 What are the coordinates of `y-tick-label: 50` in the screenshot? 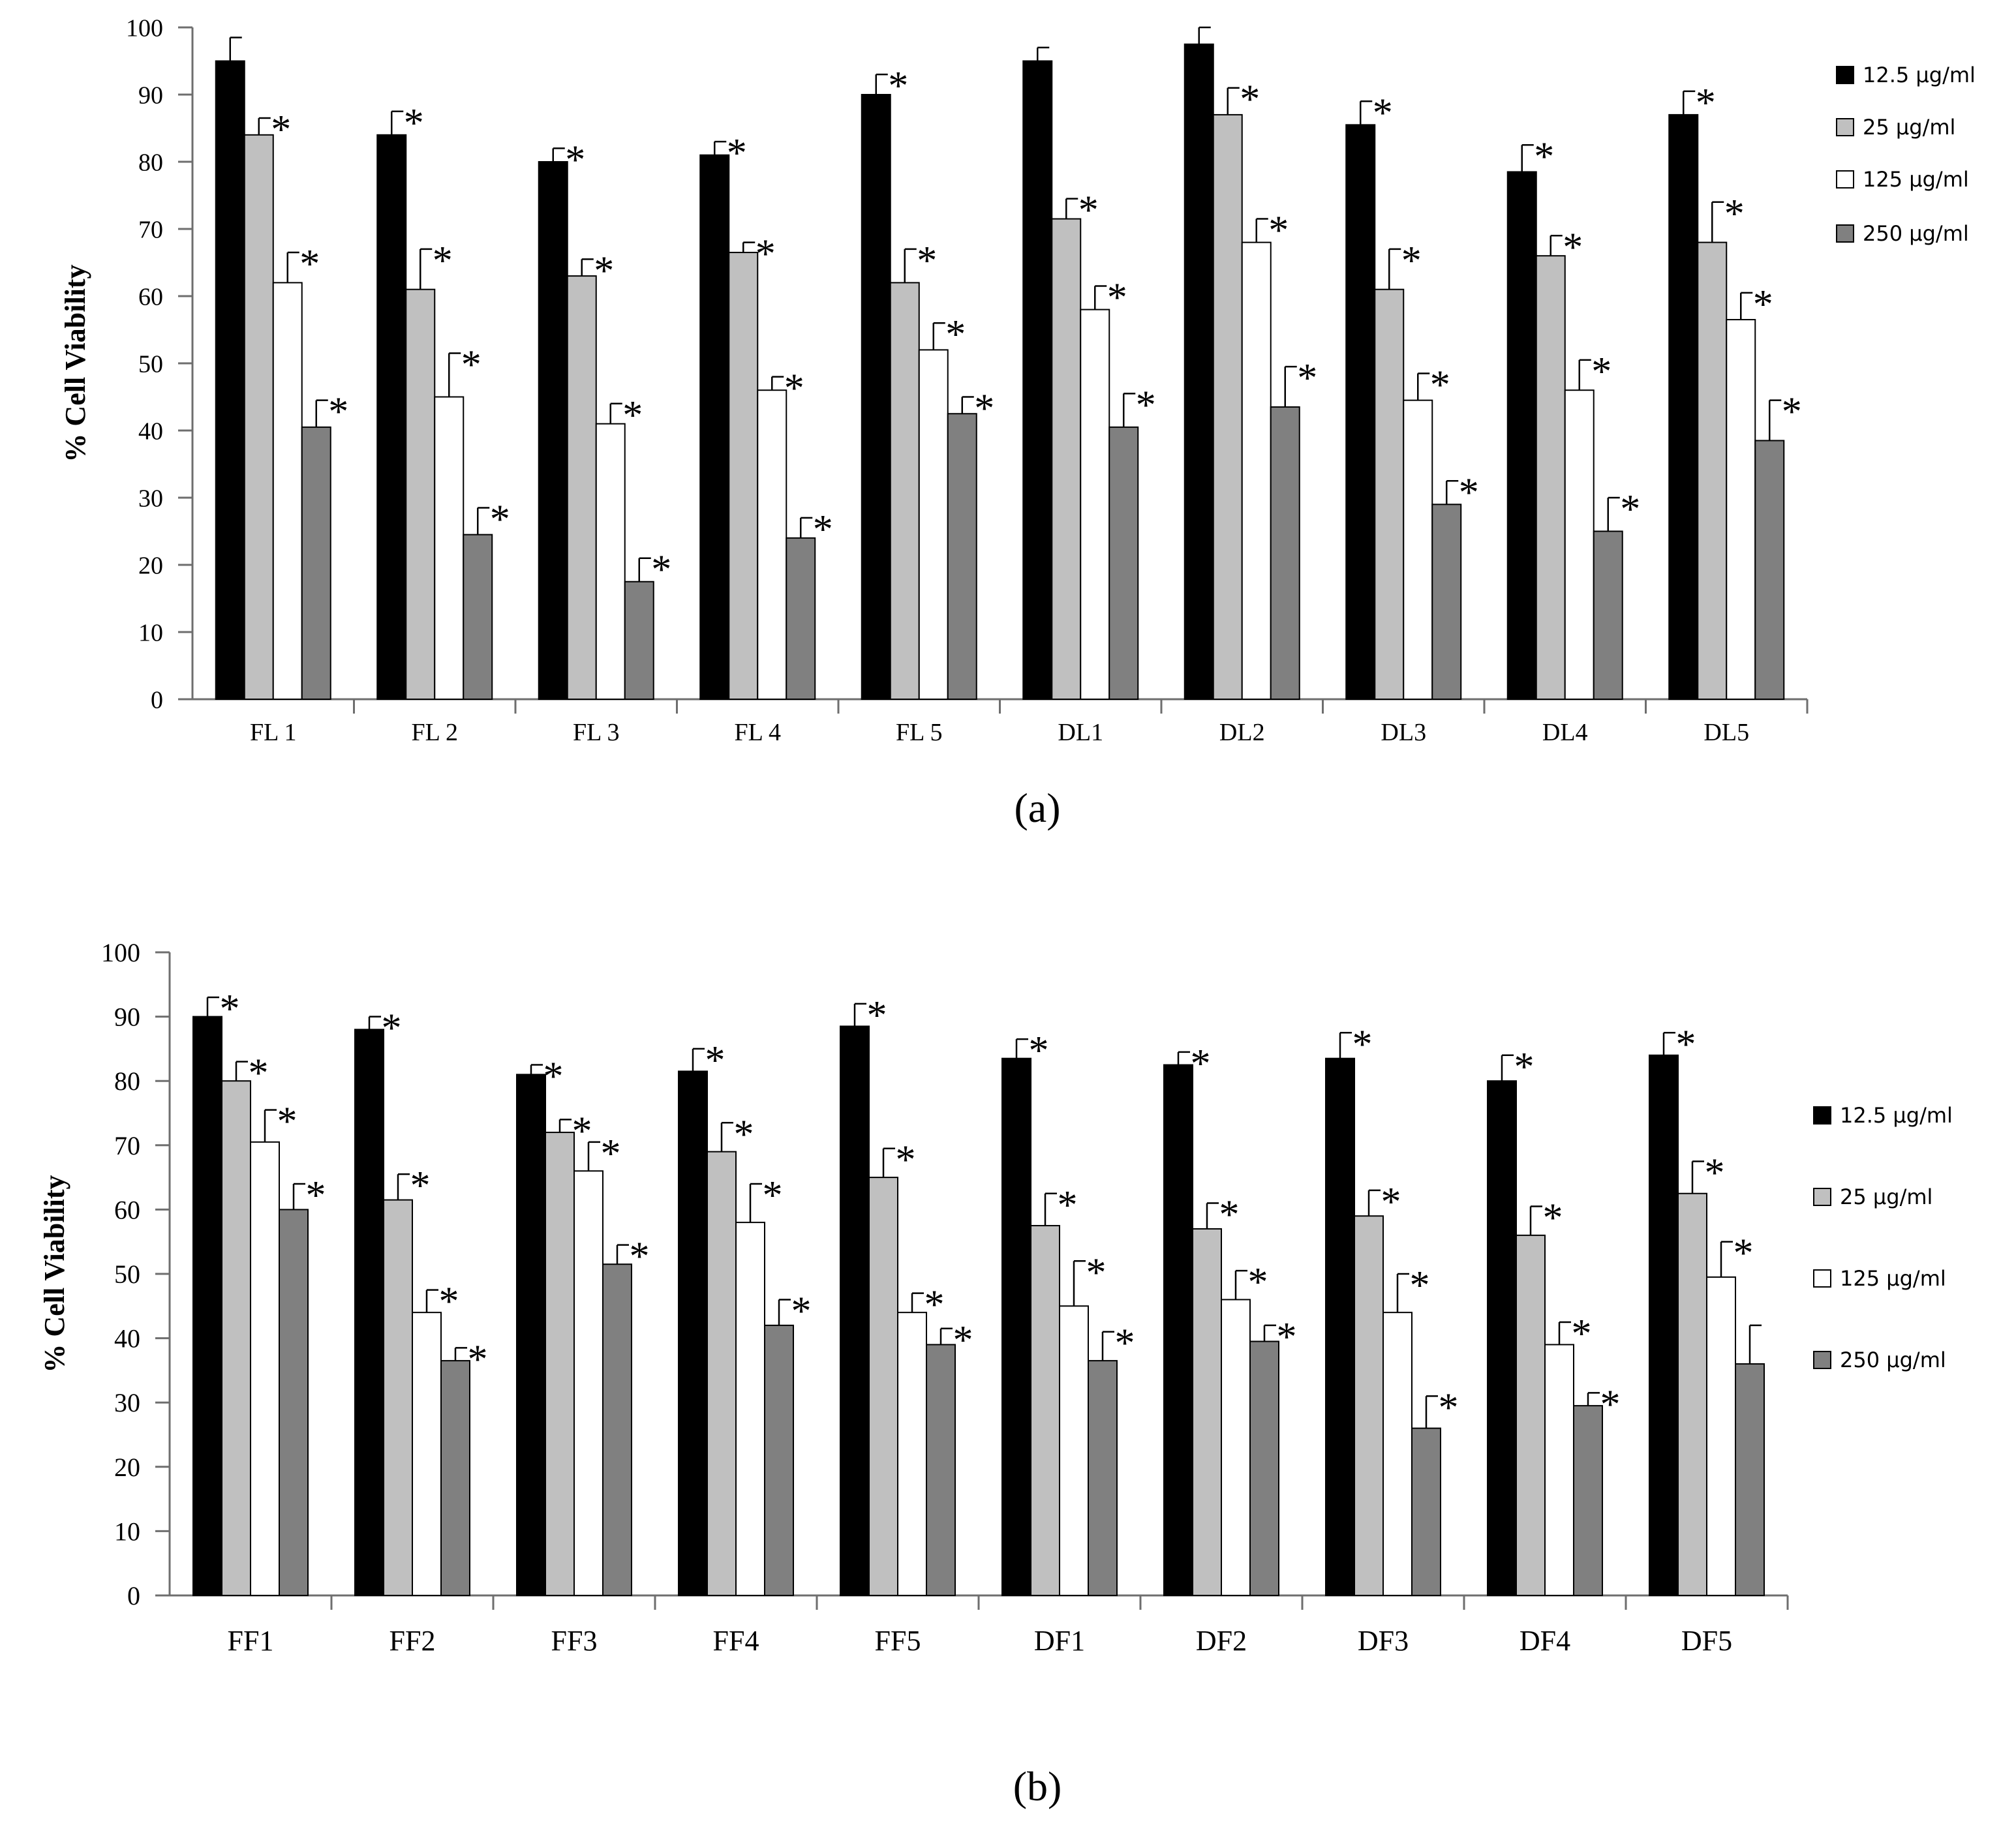 It's located at (127, 1274).